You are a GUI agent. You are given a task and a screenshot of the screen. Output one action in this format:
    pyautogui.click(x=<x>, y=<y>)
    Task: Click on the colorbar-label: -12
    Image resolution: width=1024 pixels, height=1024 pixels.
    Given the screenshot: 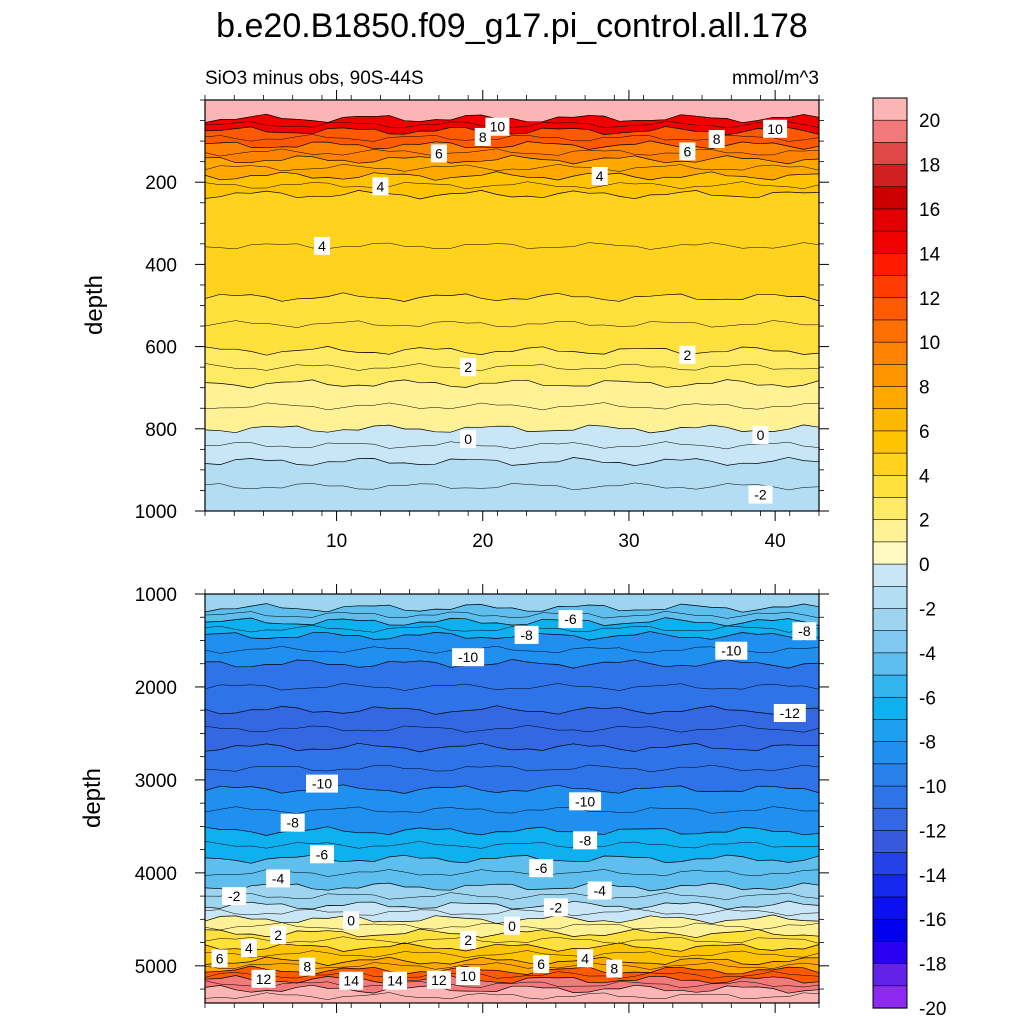 What is the action you would take?
    pyautogui.click(x=932, y=831)
    